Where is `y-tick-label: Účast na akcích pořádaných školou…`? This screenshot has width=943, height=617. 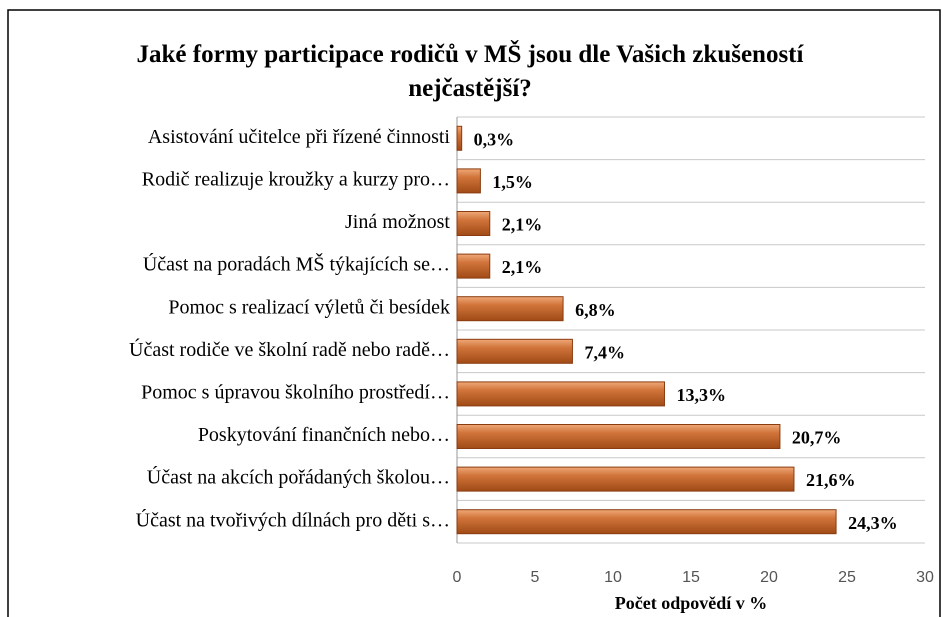
y-tick-label: Účast na akcích pořádaných školou… is located at coordinates (298, 477).